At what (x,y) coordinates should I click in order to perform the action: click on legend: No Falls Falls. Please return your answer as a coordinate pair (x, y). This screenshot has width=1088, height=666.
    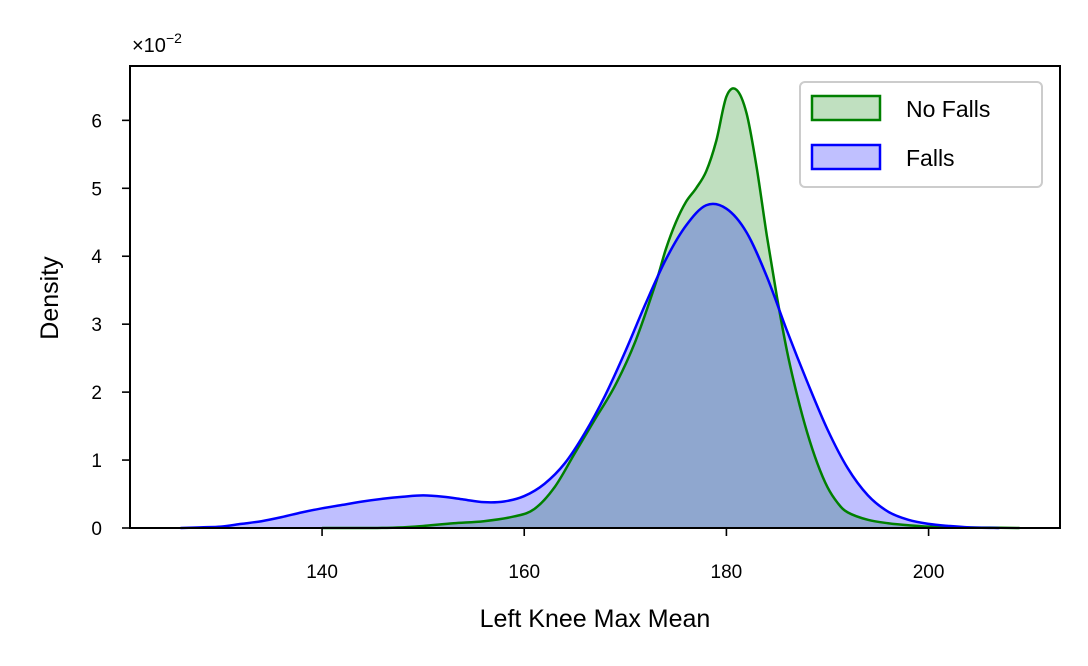
    Looking at the image, I should click on (921, 134).